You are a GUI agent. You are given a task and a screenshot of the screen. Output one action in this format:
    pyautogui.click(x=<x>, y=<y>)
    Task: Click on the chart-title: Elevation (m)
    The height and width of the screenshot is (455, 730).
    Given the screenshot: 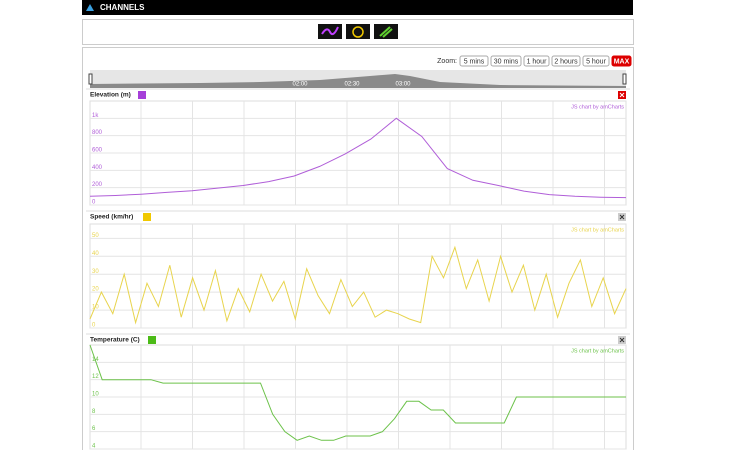 What is the action you would take?
    pyautogui.click(x=110, y=95)
    